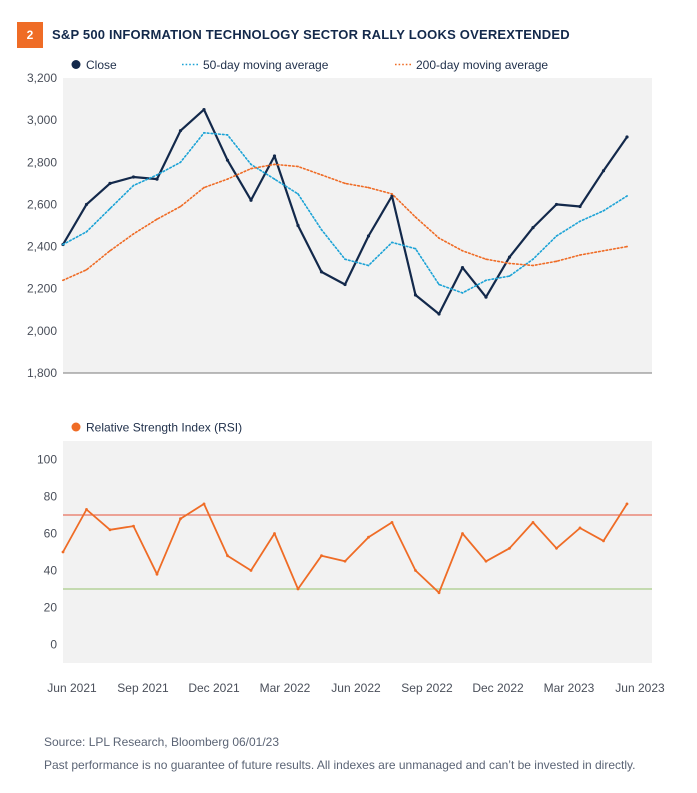 This screenshot has height=793, width=697. I want to click on rsi-ytick-label: 80, so click(51, 497).